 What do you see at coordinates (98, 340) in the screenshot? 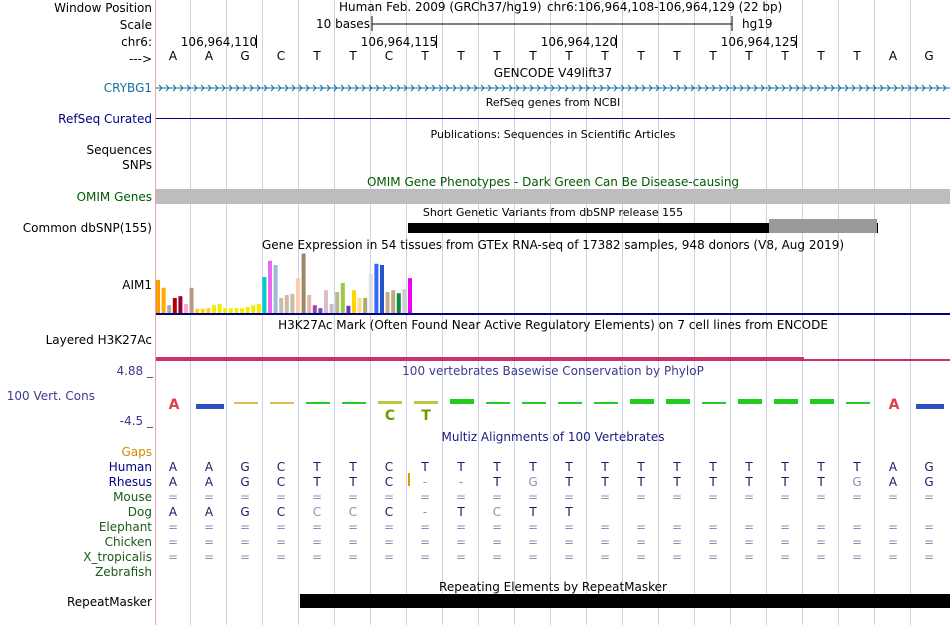
I see `h3k27ac-track-label: Layered H3K27Ac` at bounding box center [98, 340].